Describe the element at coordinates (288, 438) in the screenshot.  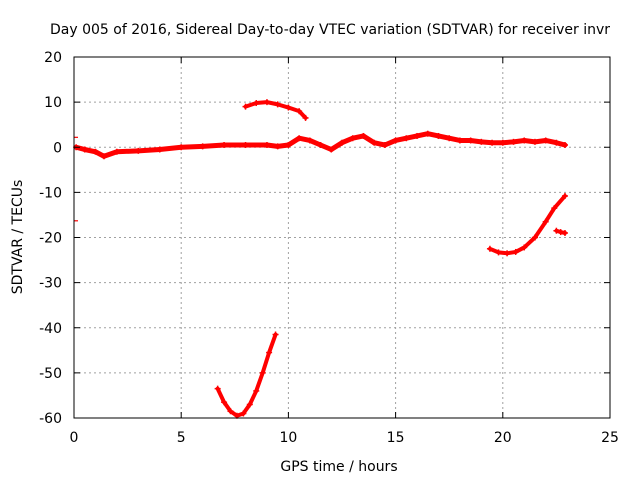
I see `x-tick-label: 10` at that location.